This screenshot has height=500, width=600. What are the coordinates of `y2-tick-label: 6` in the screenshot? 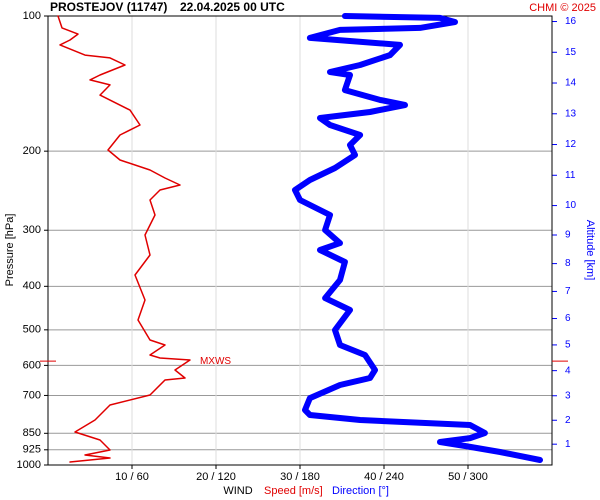 It's located at (568, 318).